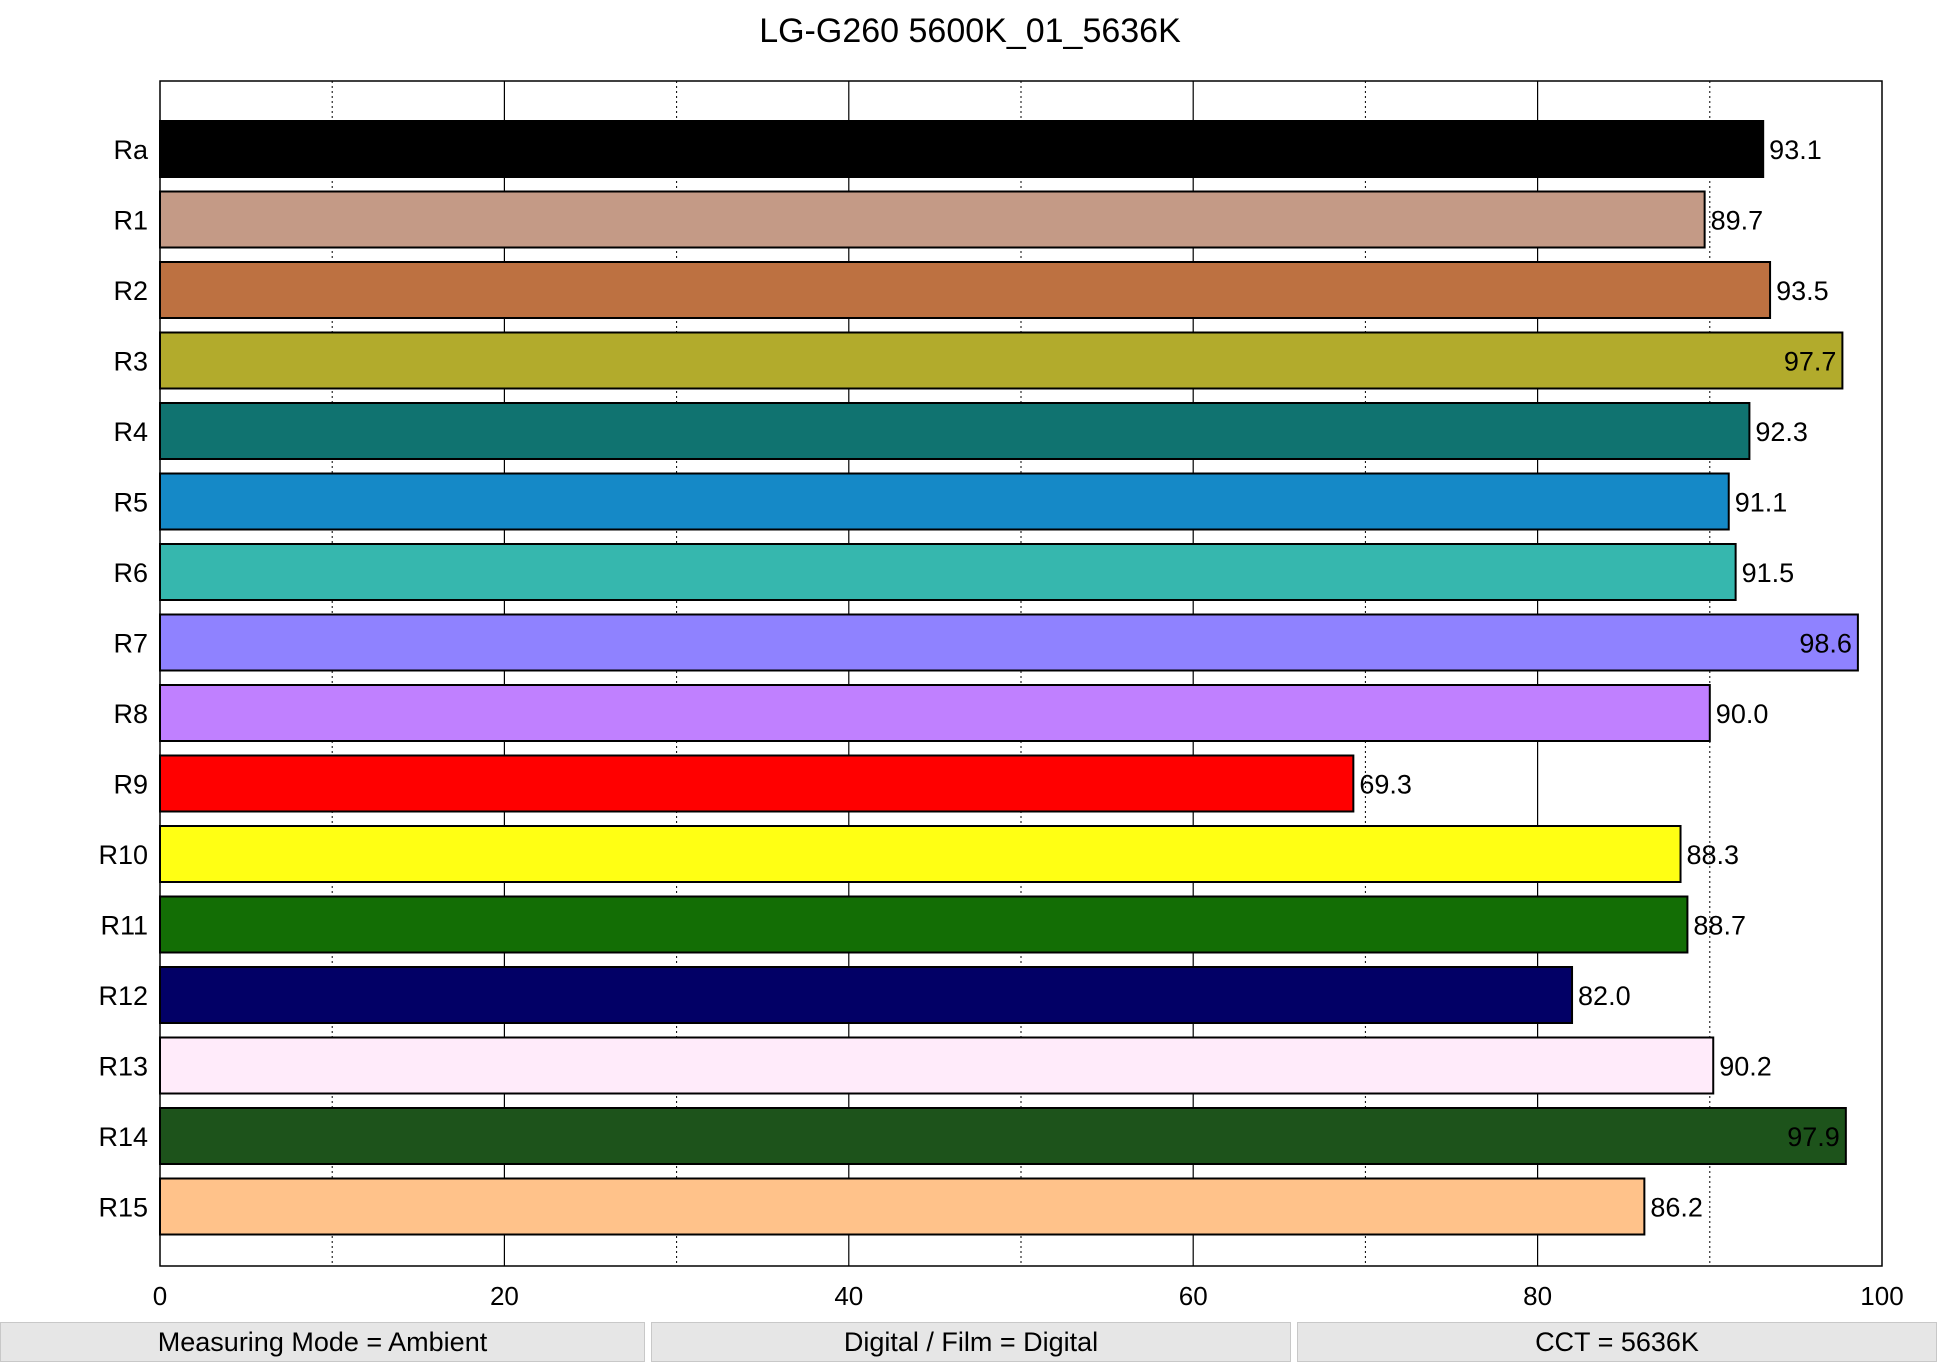 The height and width of the screenshot is (1366, 1940). I want to click on category-label: R13, so click(123, 1067).